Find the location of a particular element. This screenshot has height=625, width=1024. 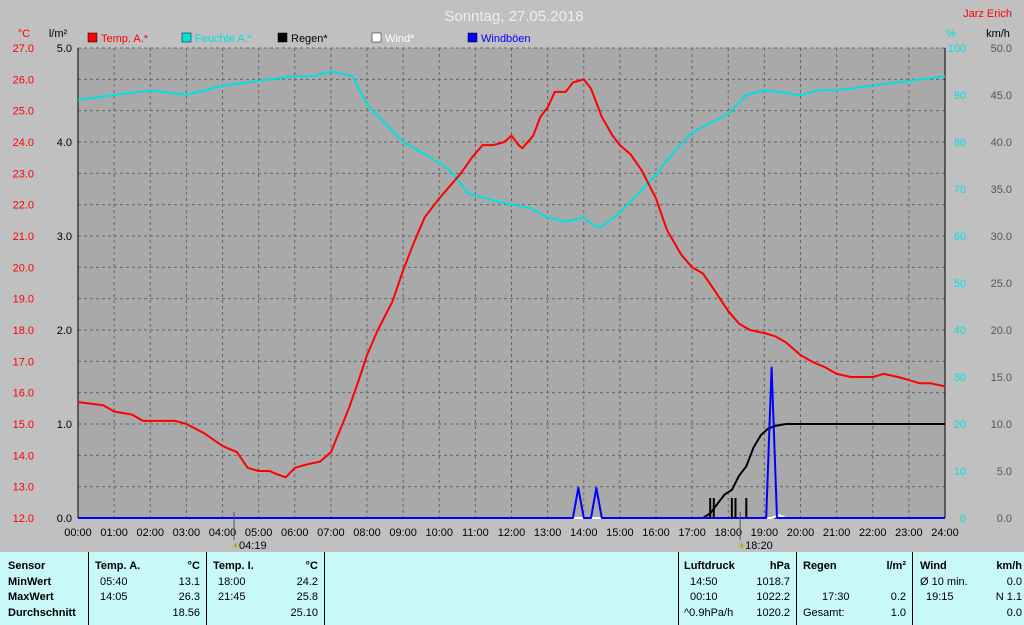

temp-i-avg-value: 25.10 is located at coordinates (304, 613).